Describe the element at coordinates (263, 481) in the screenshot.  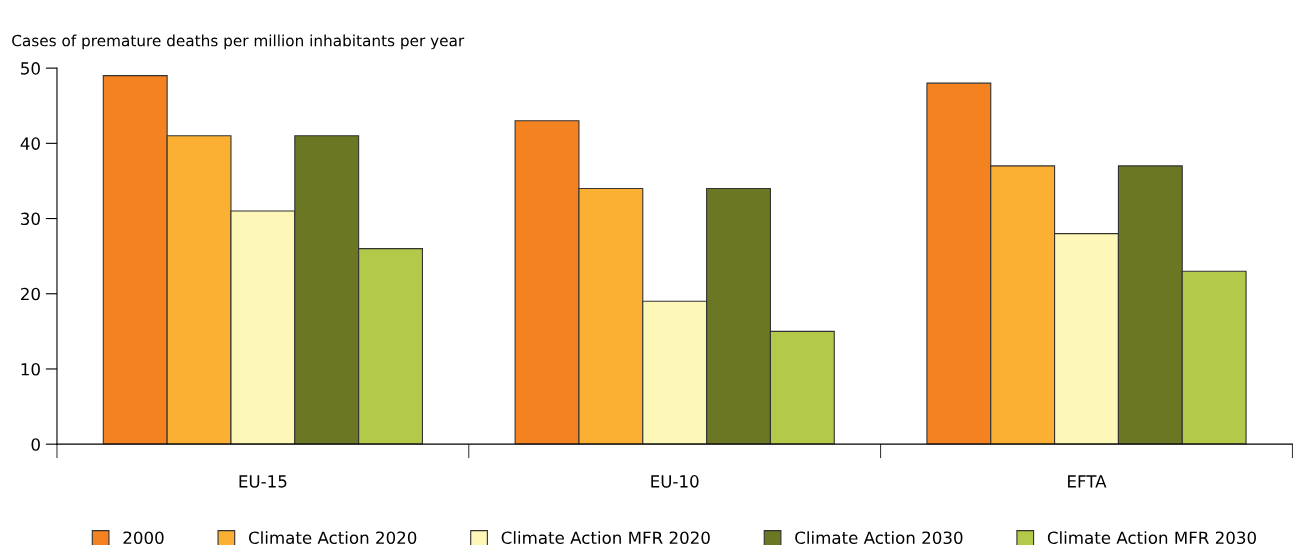
I see `x-tick-label: EU-15` at that location.